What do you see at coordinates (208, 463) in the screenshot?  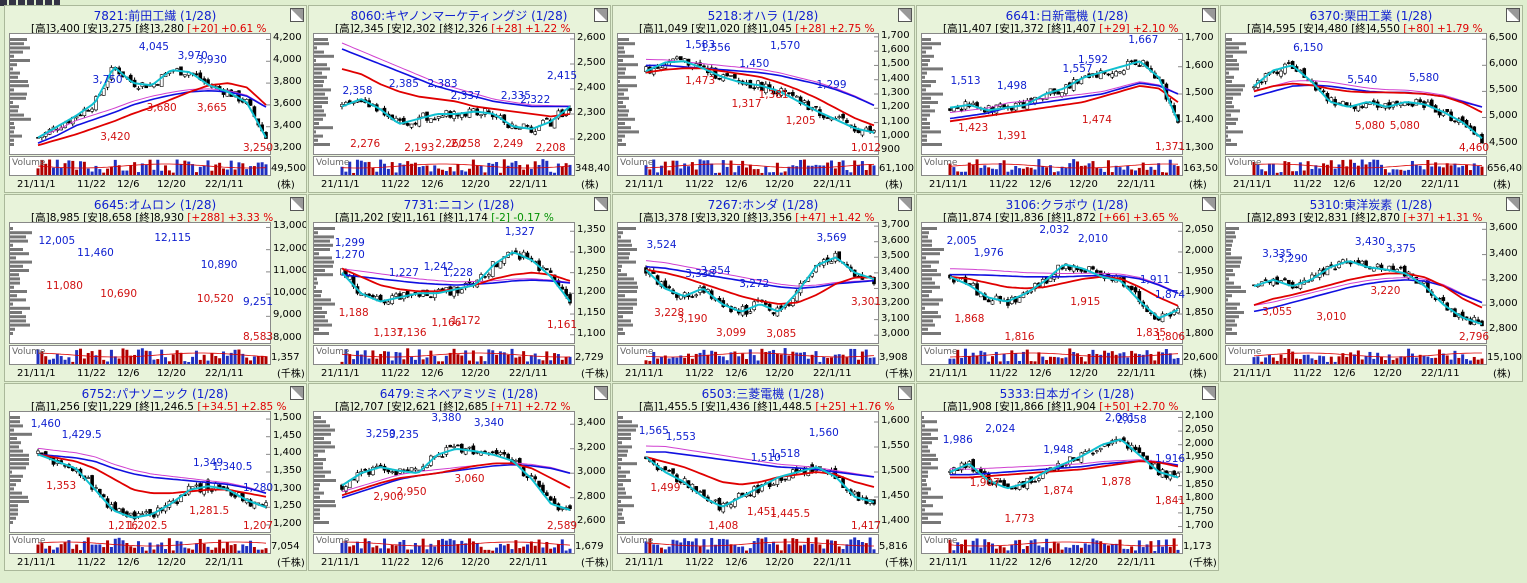 I see `price-annotation: 1,349` at bounding box center [208, 463].